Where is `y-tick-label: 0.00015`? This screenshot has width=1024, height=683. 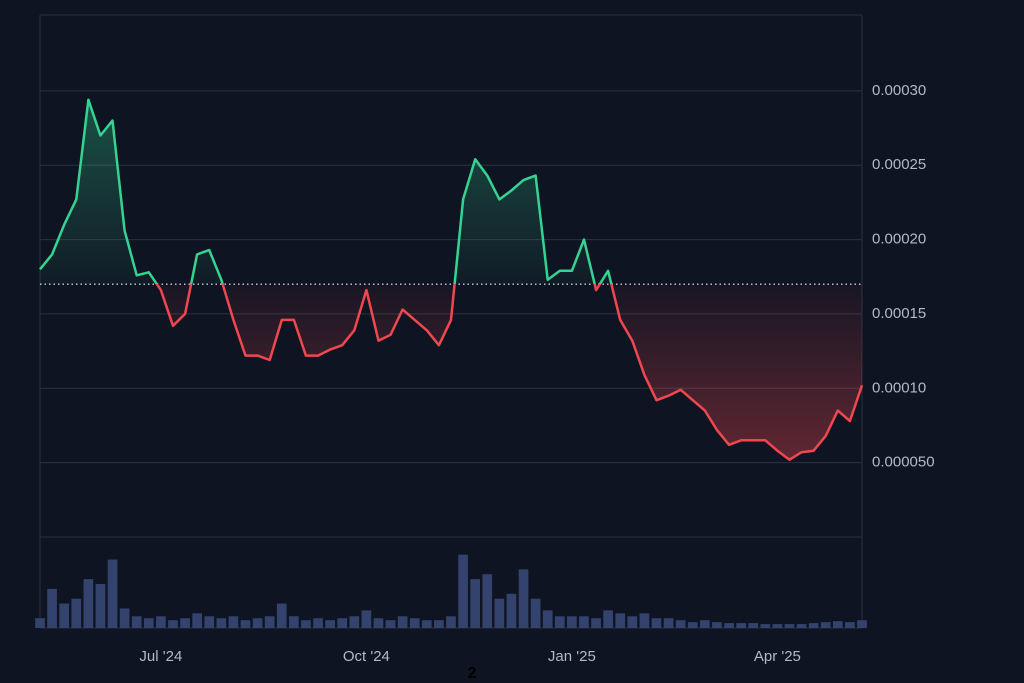
y-tick-label: 0.00015 is located at coordinates (899, 313).